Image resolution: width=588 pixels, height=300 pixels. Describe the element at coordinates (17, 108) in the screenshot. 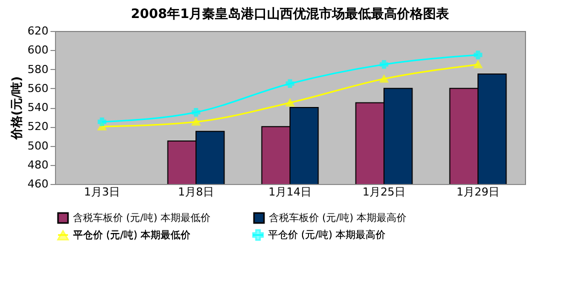

I see `y-axis-title: 价格(元/吨)` at that location.